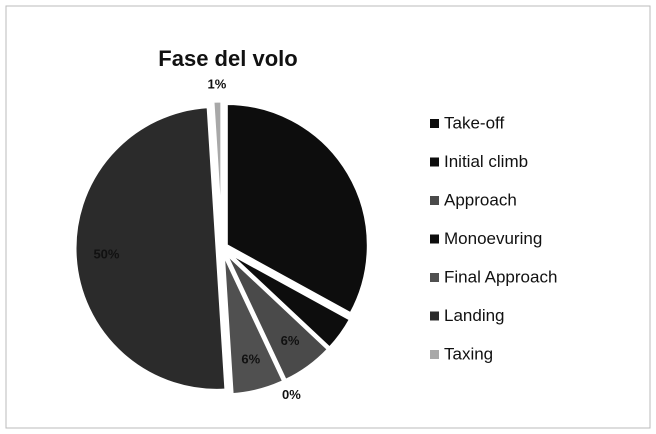  Describe the element at coordinates (500, 276) in the screenshot. I see `legend-label: Final Approach` at that location.